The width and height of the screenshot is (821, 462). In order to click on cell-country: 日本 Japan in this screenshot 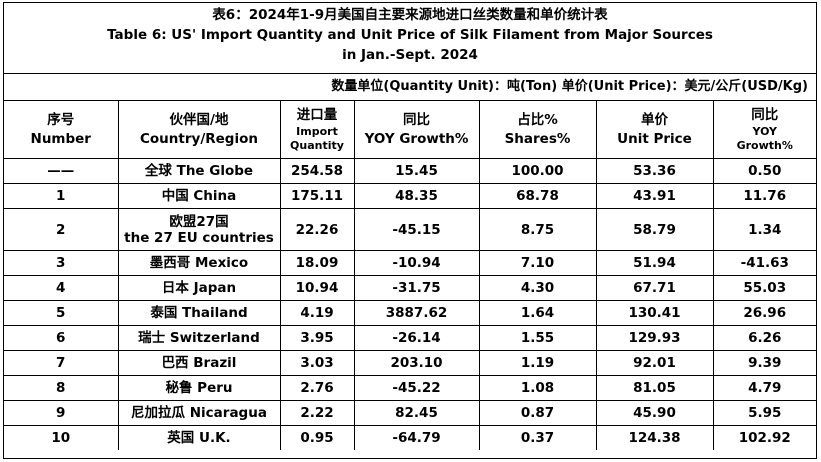, I will do `click(199, 288)`.